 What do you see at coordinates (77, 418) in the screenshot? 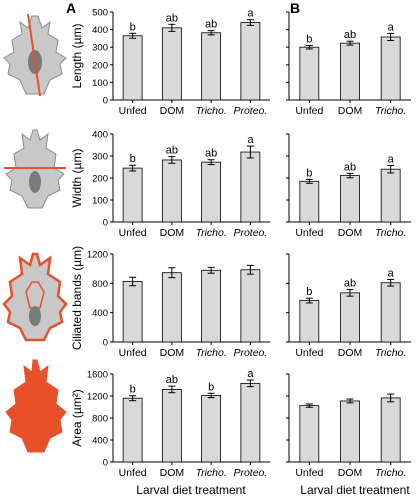
I see `y-axis-label: Area (µm²)` at bounding box center [77, 418].